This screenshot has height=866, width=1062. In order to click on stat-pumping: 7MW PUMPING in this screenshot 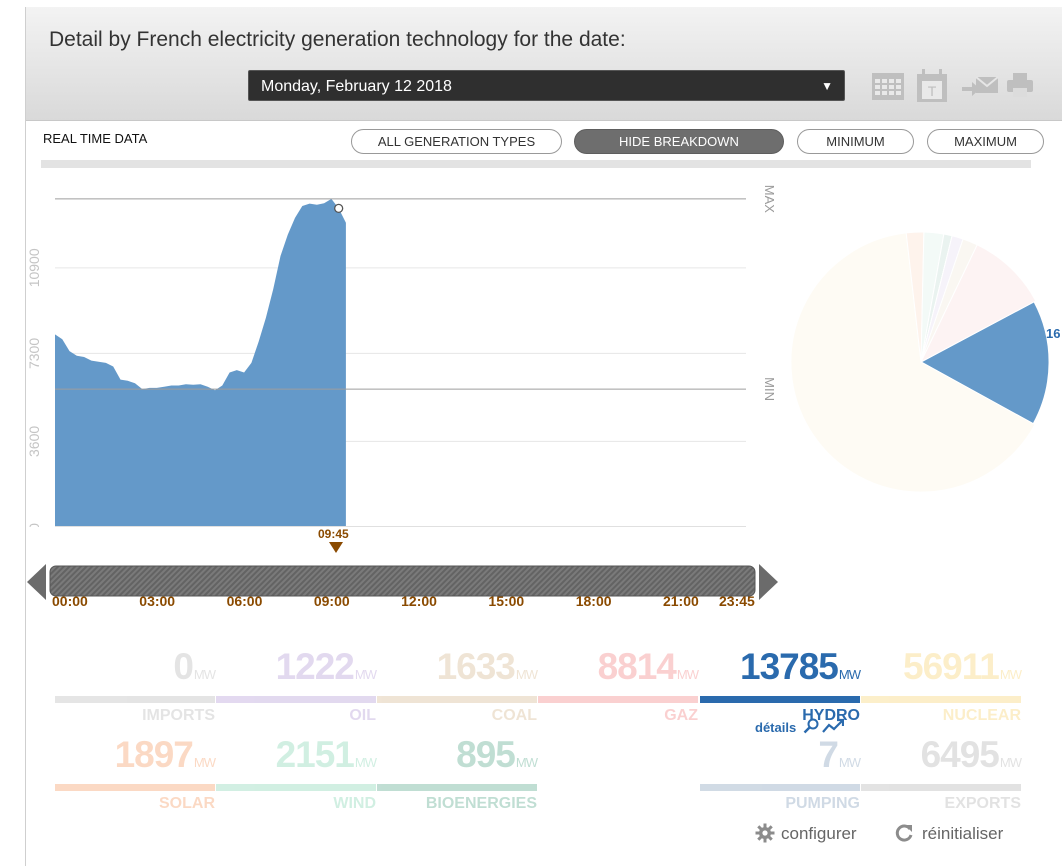, I will do `click(780, 773)`.